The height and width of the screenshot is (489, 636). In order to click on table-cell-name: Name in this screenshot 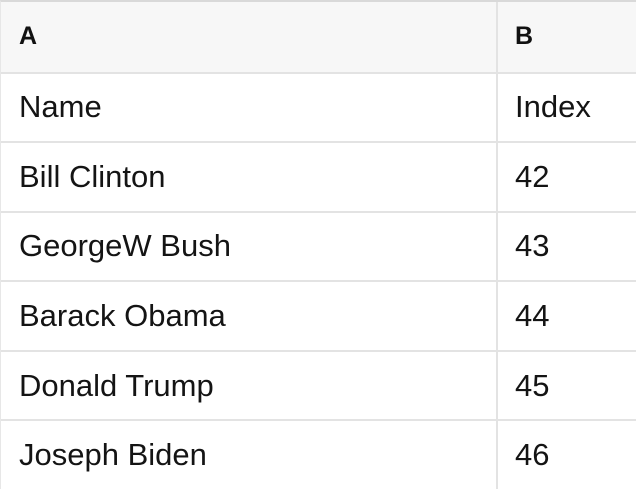, I will do `click(249, 107)`.